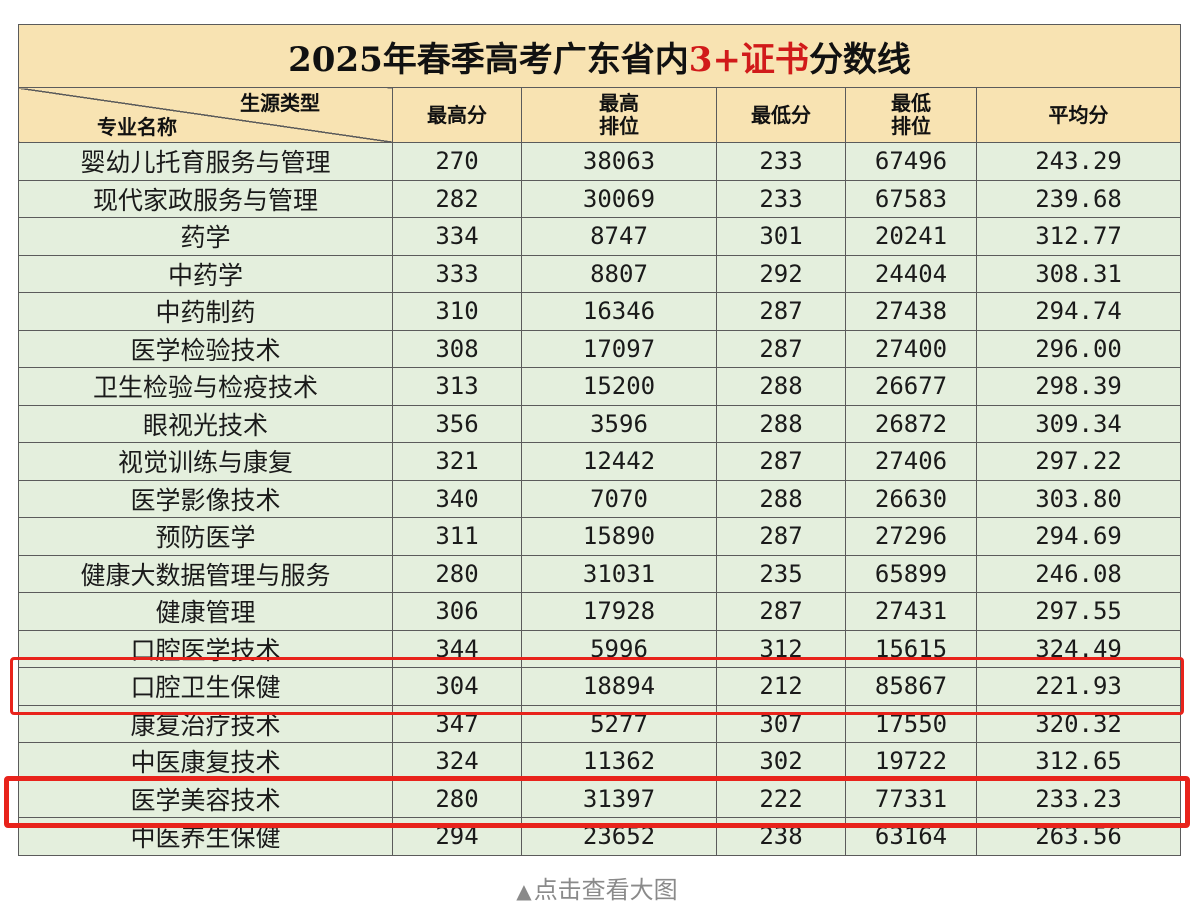 The height and width of the screenshot is (914, 1194). I want to click on cell-avg-score: 297.22, so click(1078, 461).